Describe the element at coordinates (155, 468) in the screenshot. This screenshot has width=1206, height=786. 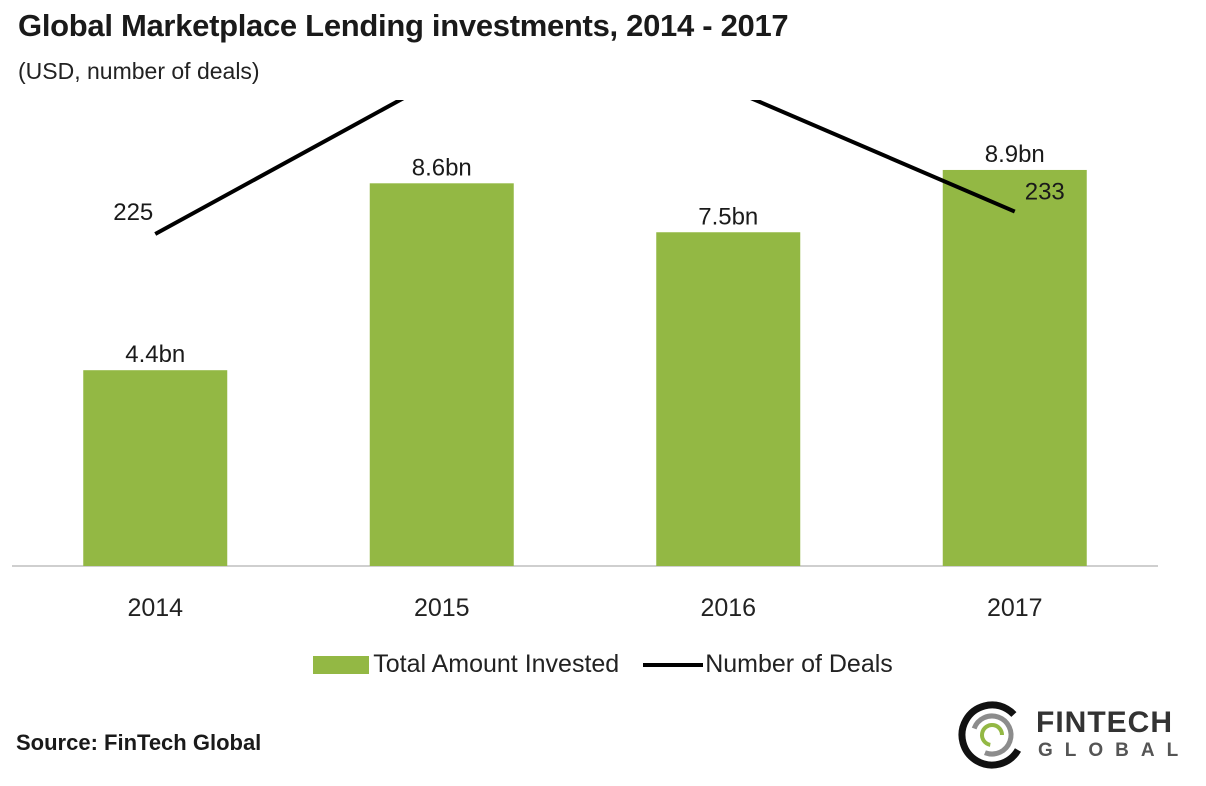
I see `bar-2014` at that location.